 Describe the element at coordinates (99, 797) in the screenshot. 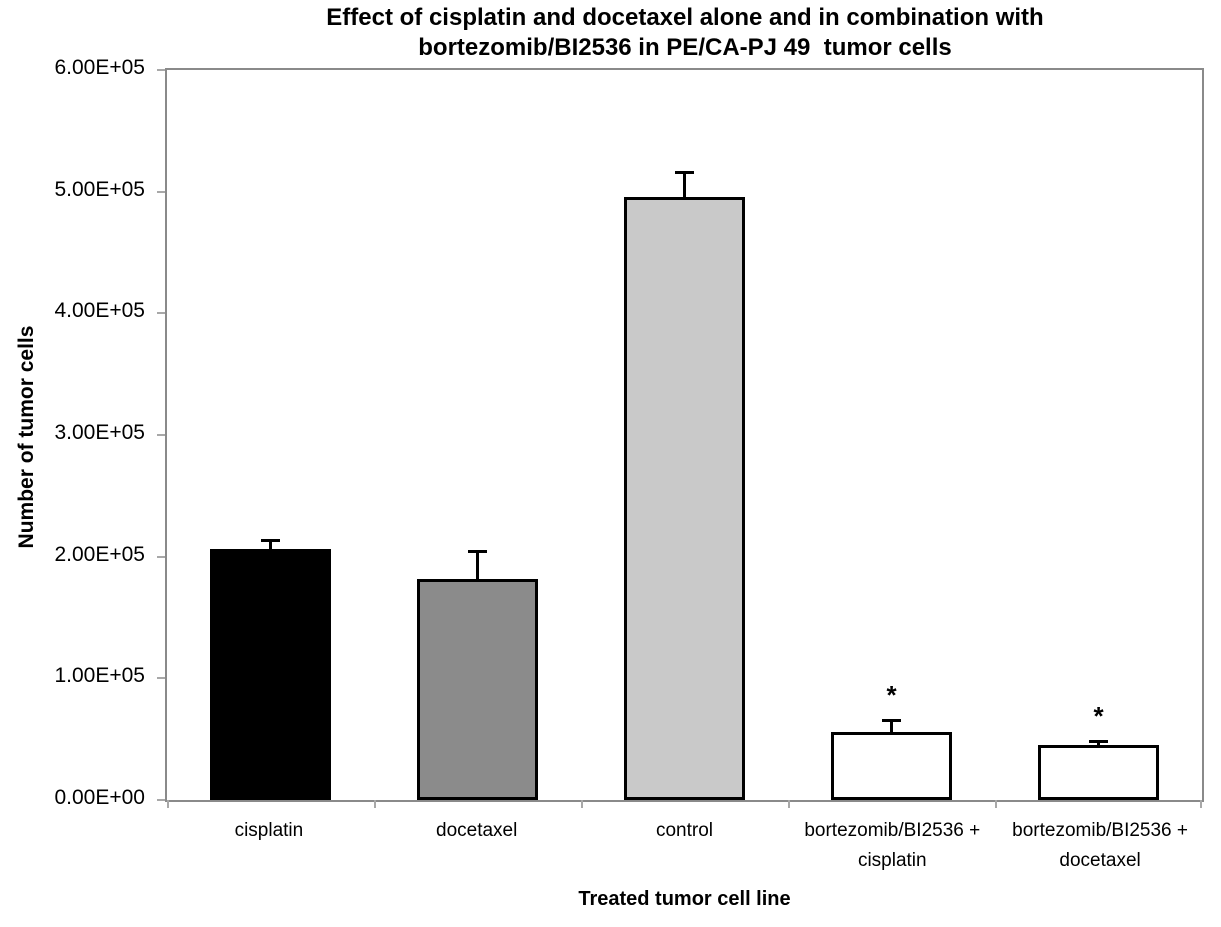

I see `y-tick-label: 0.00E+00` at that location.